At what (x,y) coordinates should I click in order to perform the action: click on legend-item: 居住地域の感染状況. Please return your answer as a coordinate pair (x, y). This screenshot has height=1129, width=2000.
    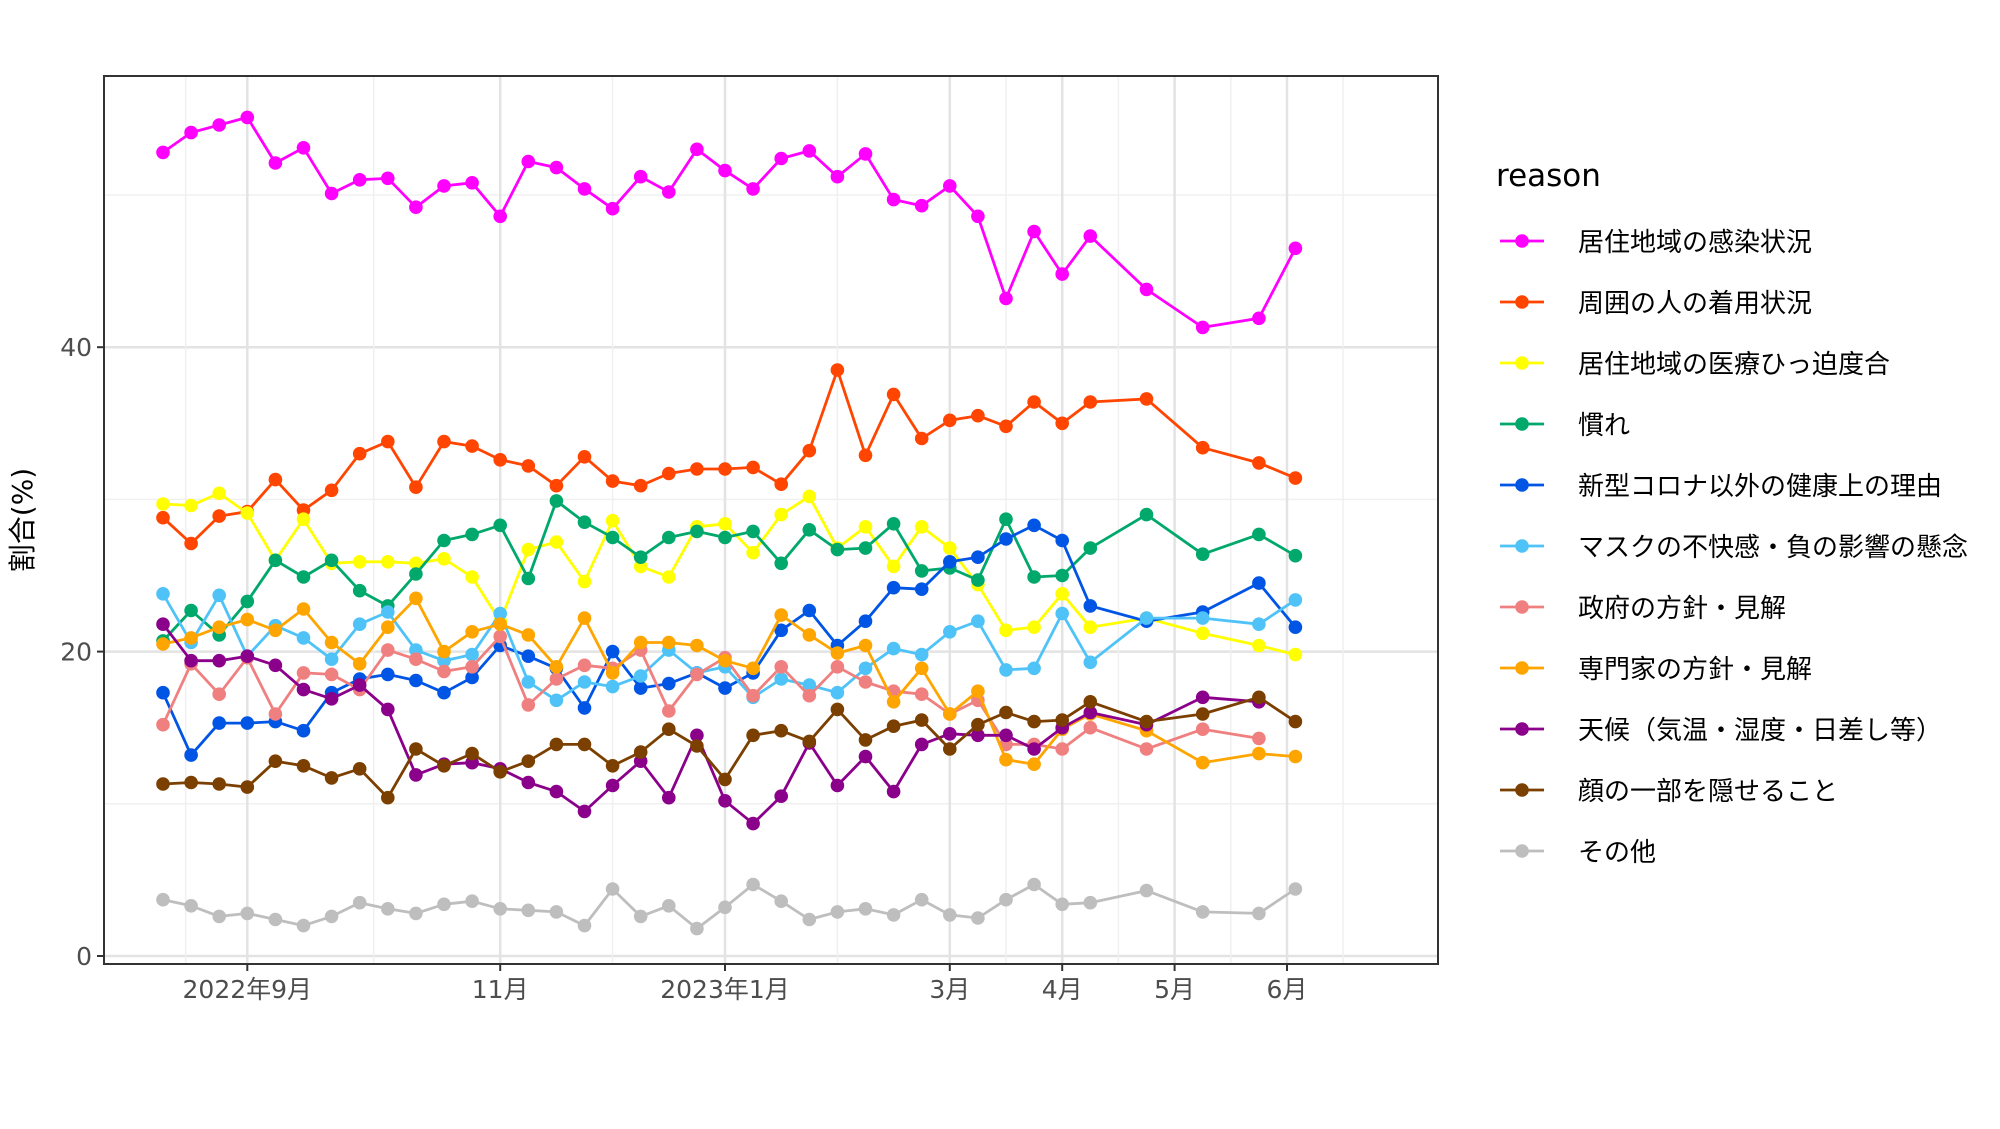
    Looking at the image, I should click on (1656, 243).